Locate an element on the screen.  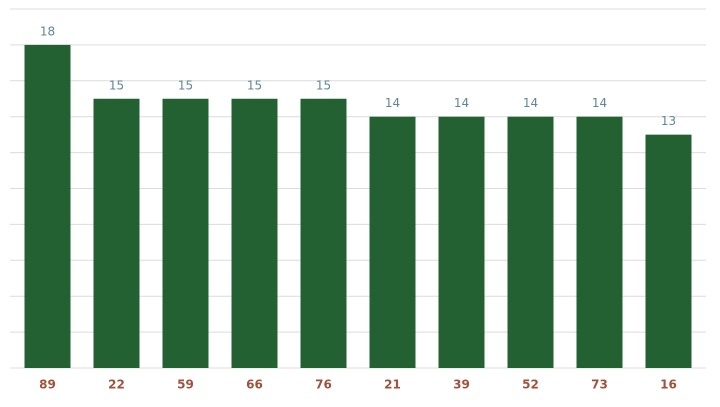
x-tick-label: 59 is located at coordinates (185, 385).